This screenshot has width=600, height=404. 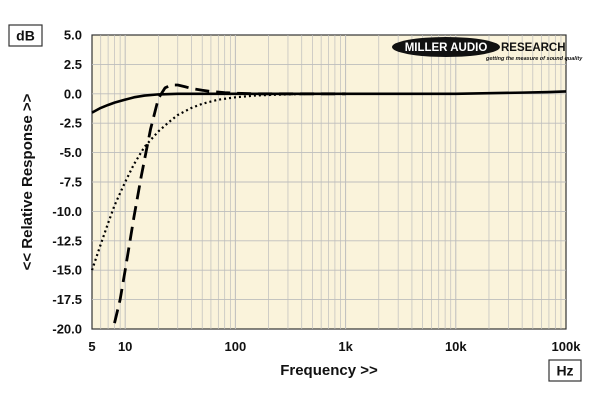 I want to click on y-tick-label: -10.0, so click(x=67, y=211).